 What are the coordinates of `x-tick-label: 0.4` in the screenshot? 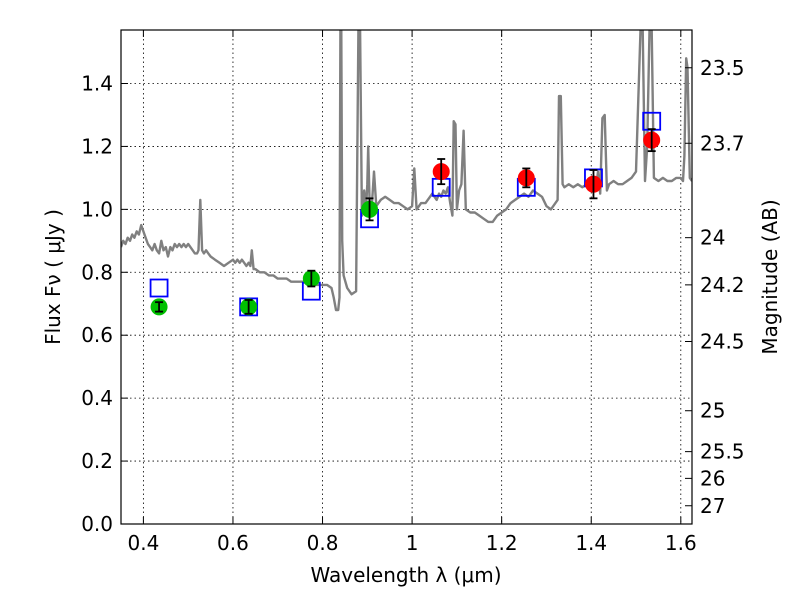 It's located at (143, 543).